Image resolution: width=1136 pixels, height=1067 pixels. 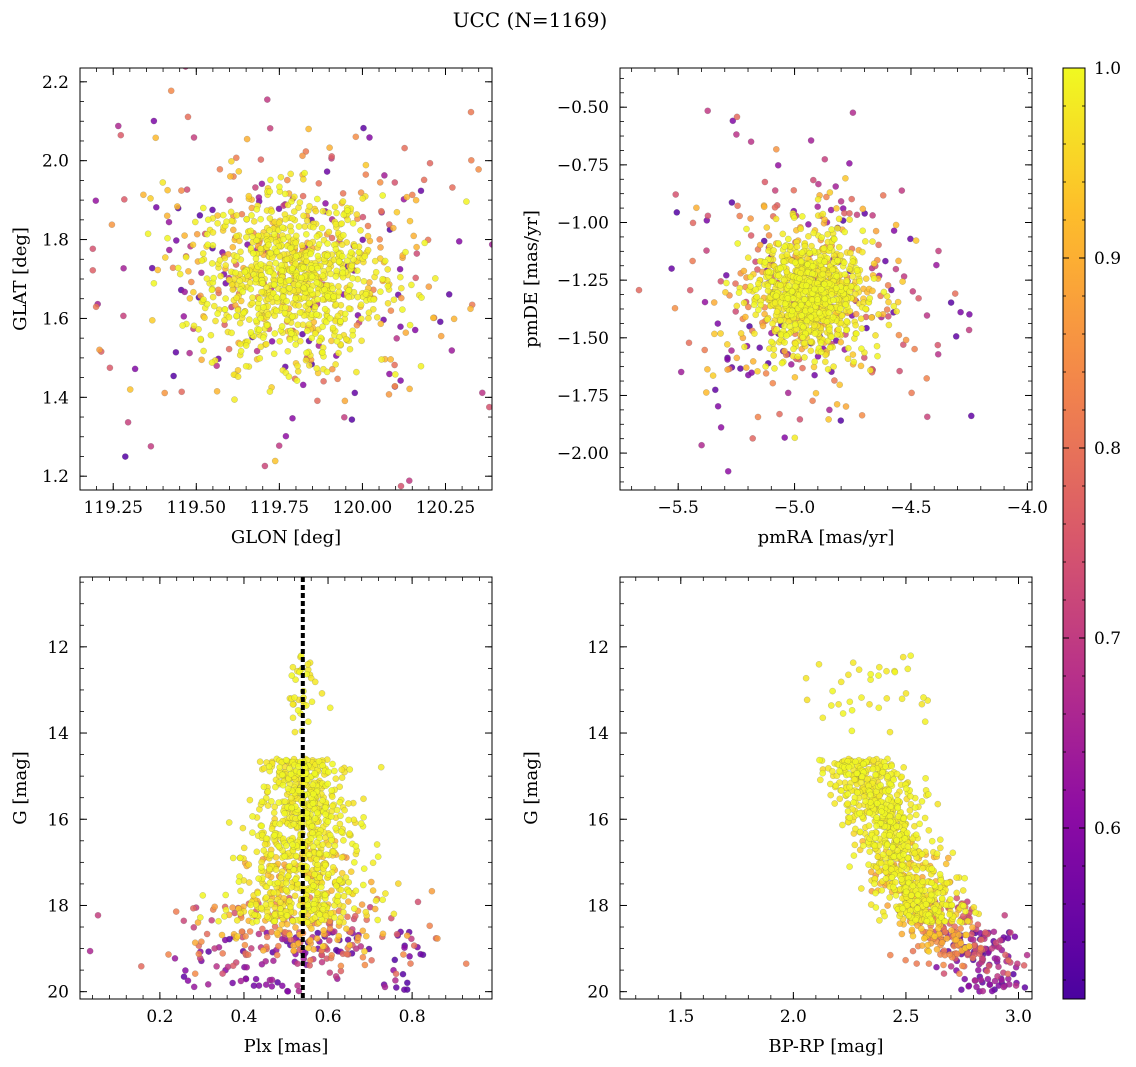 I want to click on axes-frame, so click(x=286, y=788).